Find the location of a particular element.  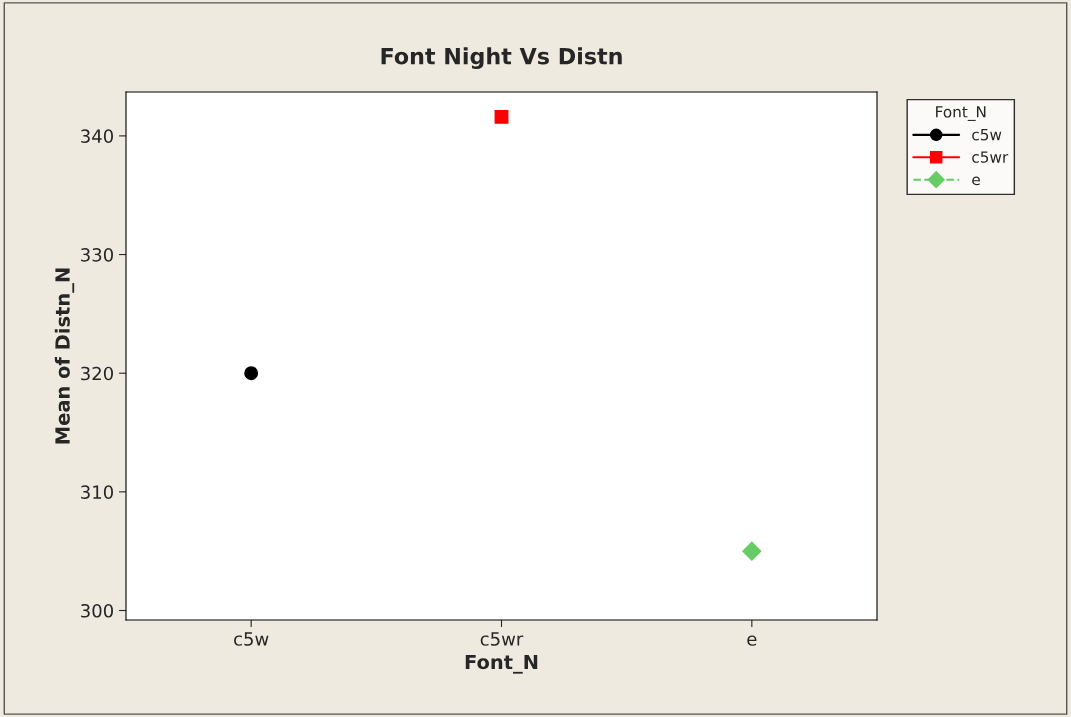

x-tick-label: e is located at coordinates (752, 640).